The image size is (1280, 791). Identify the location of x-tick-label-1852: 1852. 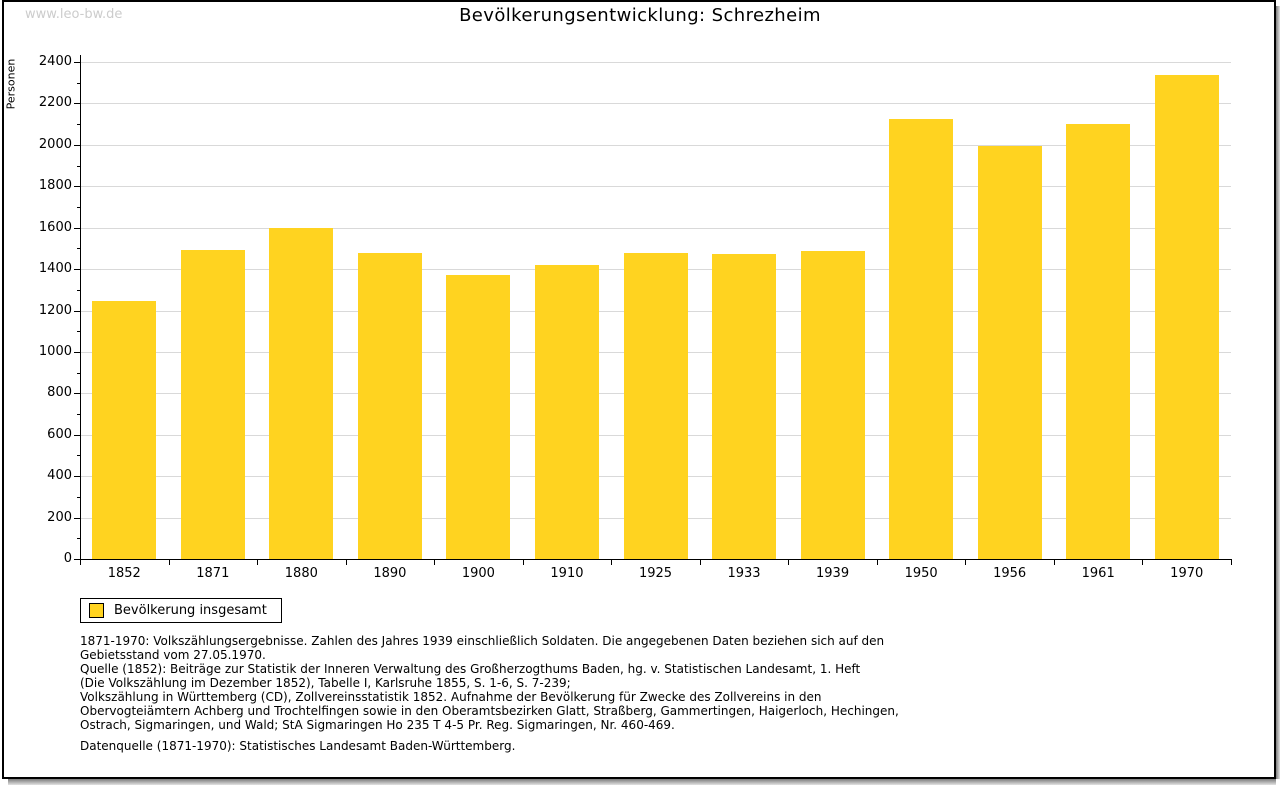
(124, 573).